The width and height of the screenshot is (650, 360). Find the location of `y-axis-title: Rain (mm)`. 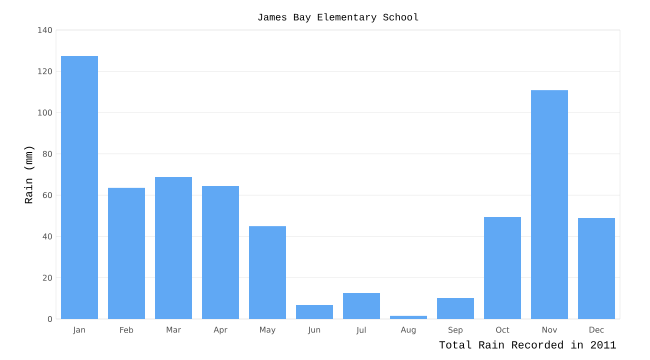

y-axis-title: Rain (mm) is located at coordinates (29, 175).